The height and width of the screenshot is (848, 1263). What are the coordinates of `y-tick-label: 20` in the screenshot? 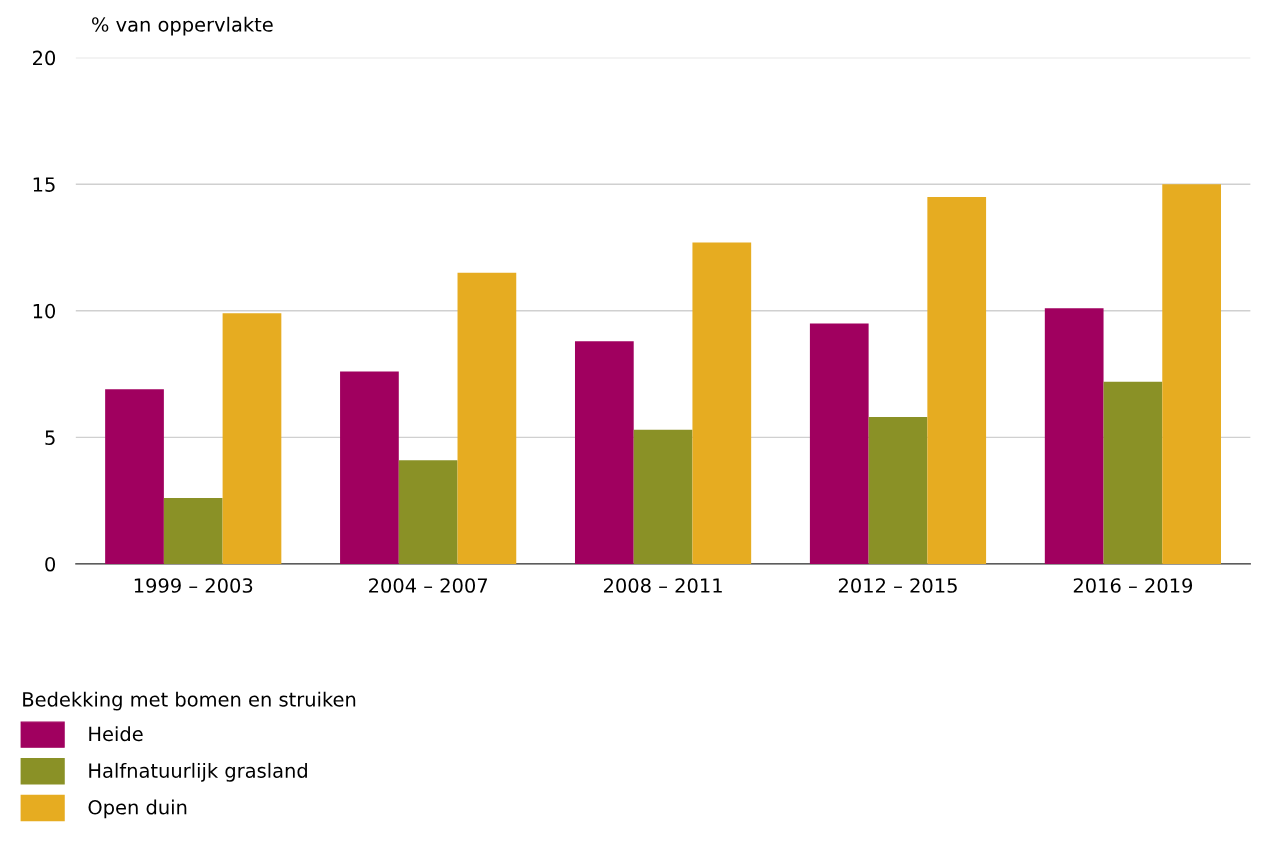 It's located at (44, 58).